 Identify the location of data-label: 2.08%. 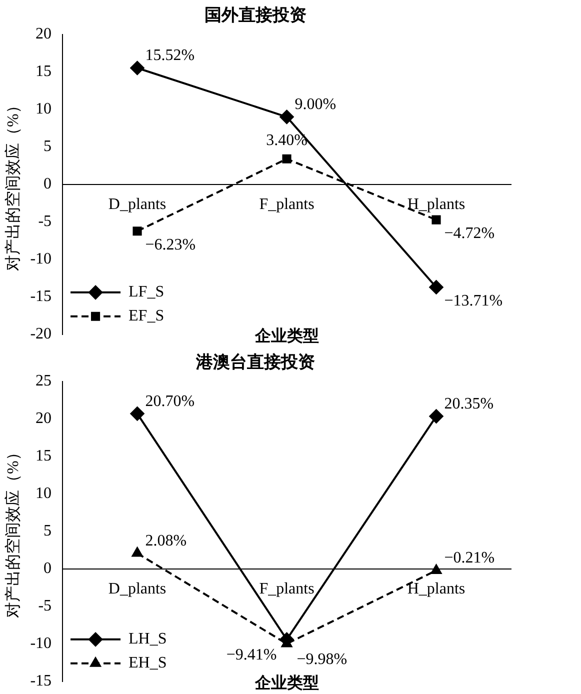
(166, 541).